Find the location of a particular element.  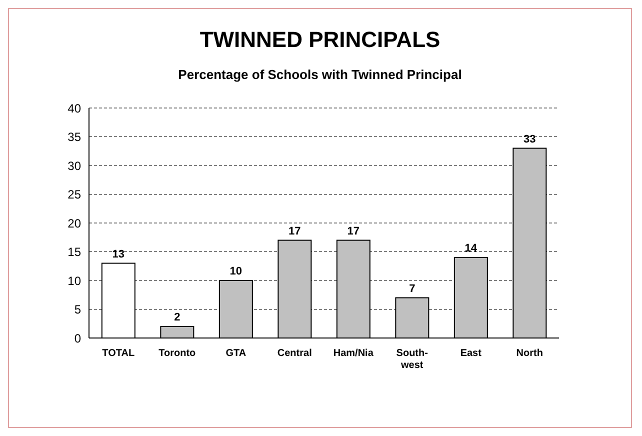

data-label: 33 is located at coordinates (530, 139).